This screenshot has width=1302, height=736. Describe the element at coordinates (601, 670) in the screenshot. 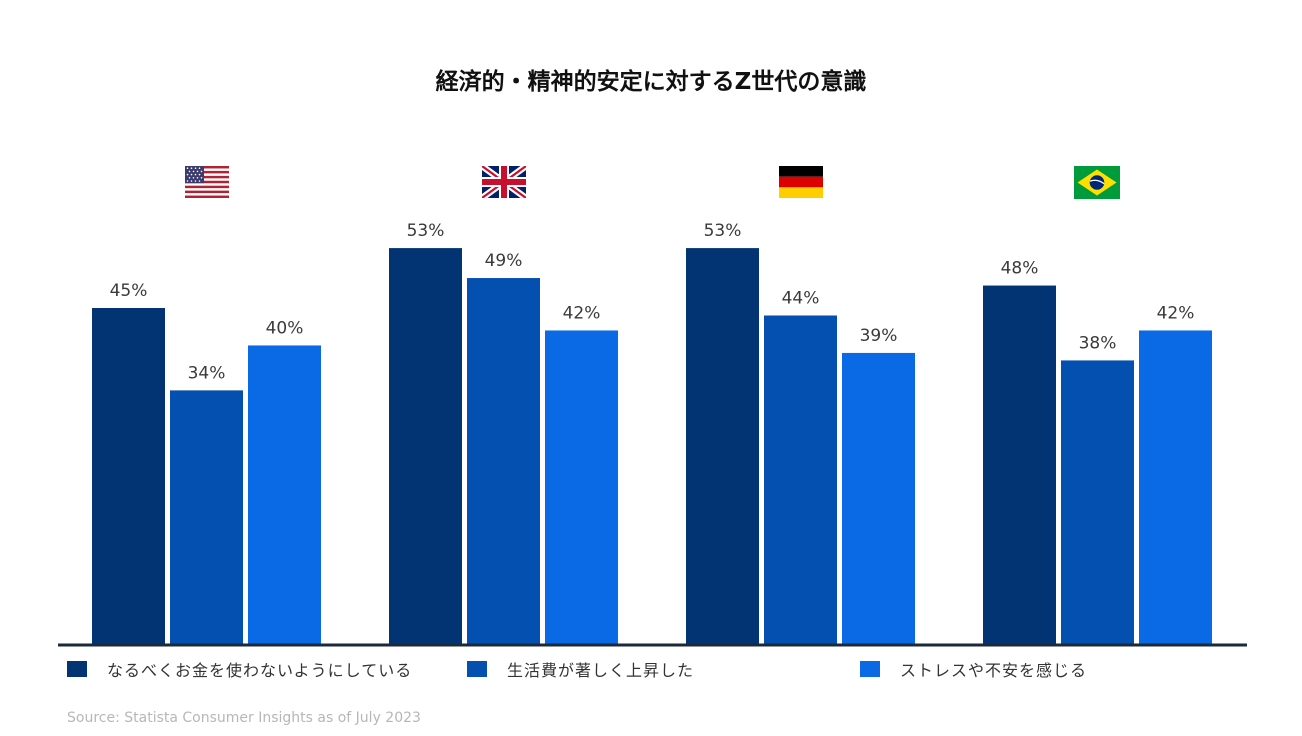

I see `legend-label: 生活費が著しく上昇した` at that location.